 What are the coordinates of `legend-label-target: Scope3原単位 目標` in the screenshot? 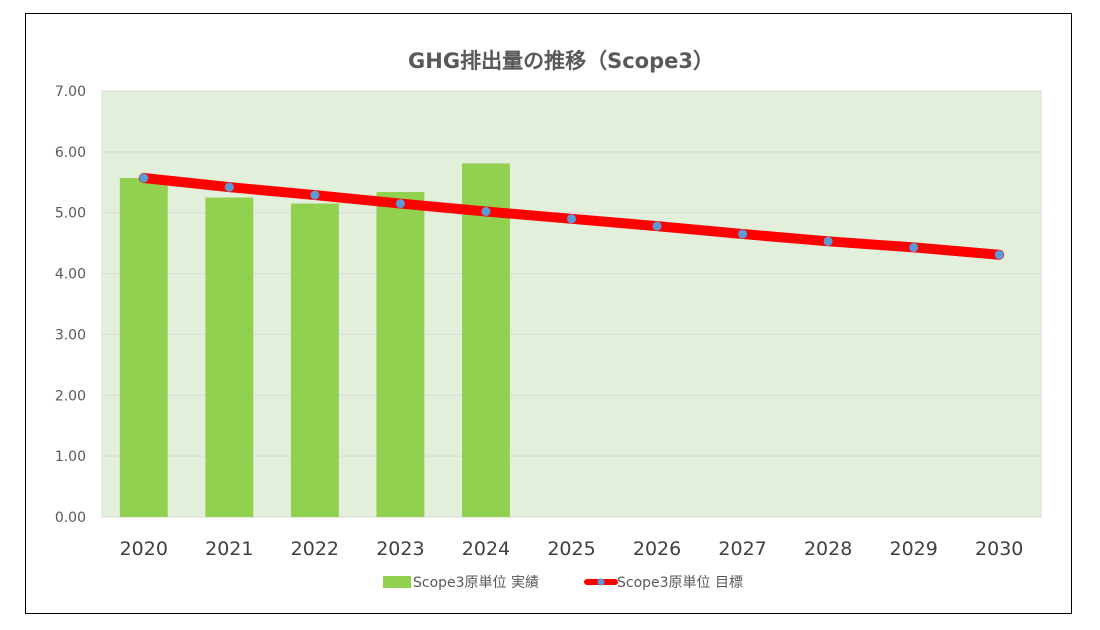 It's located at (680, 583).